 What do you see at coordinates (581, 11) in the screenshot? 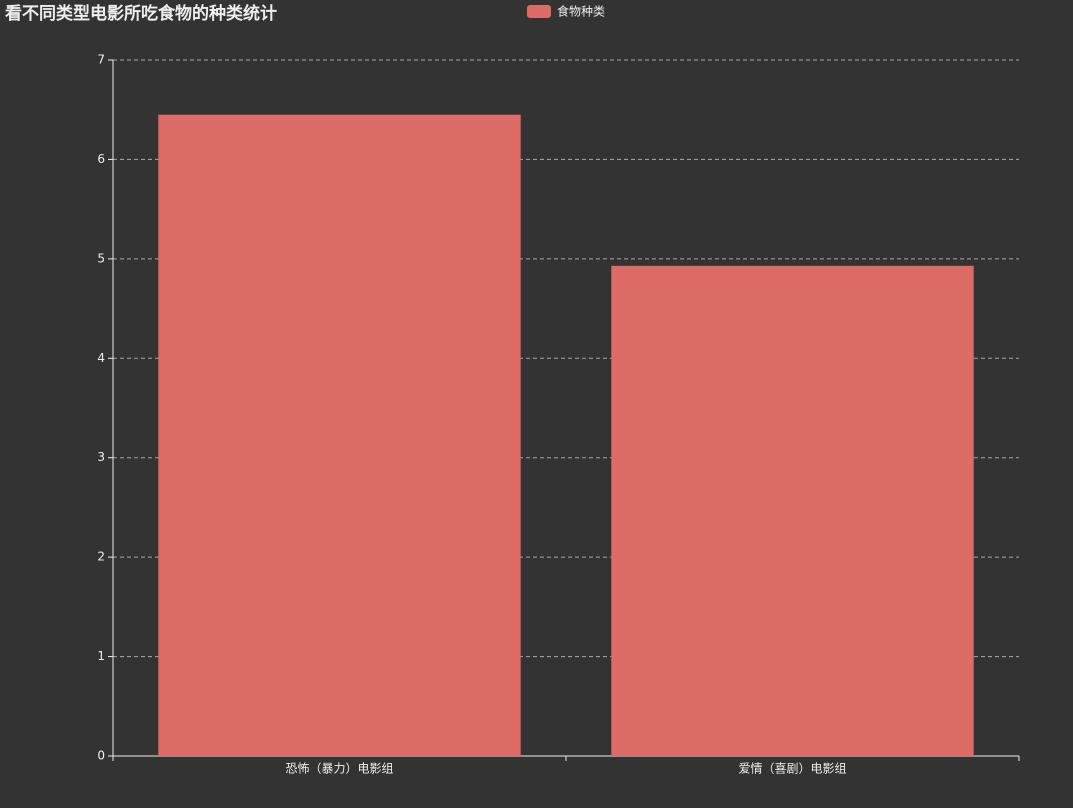
I see `legend-label: 食物种类` at bounding box center [581, 11].